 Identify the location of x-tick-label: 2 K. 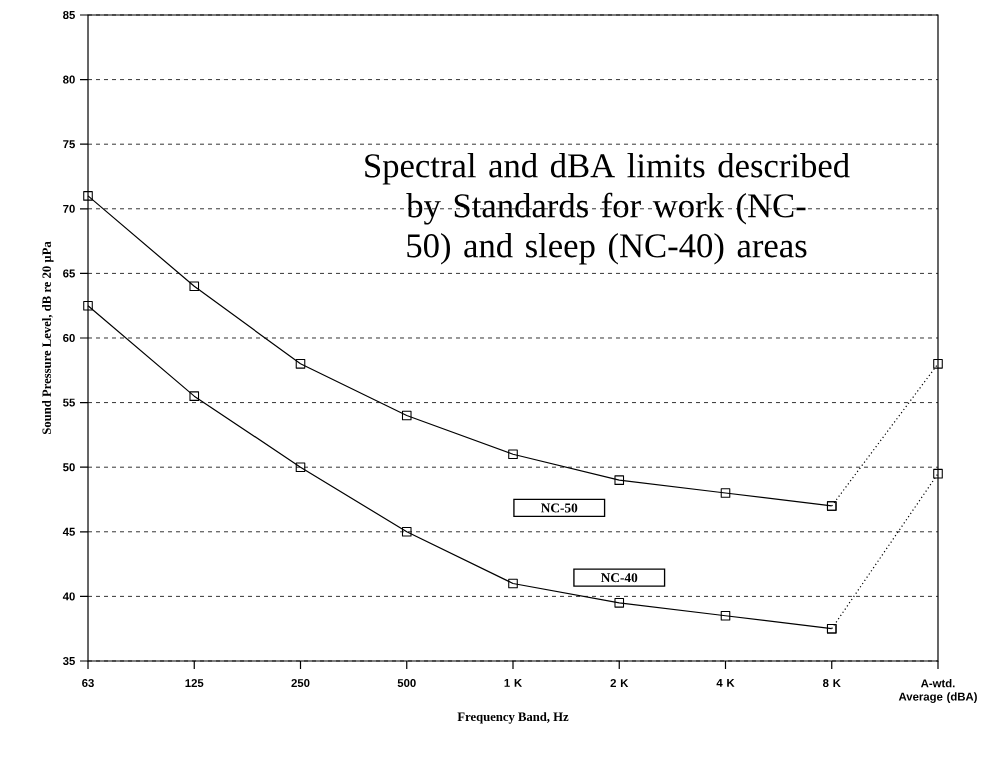
(619, 683).